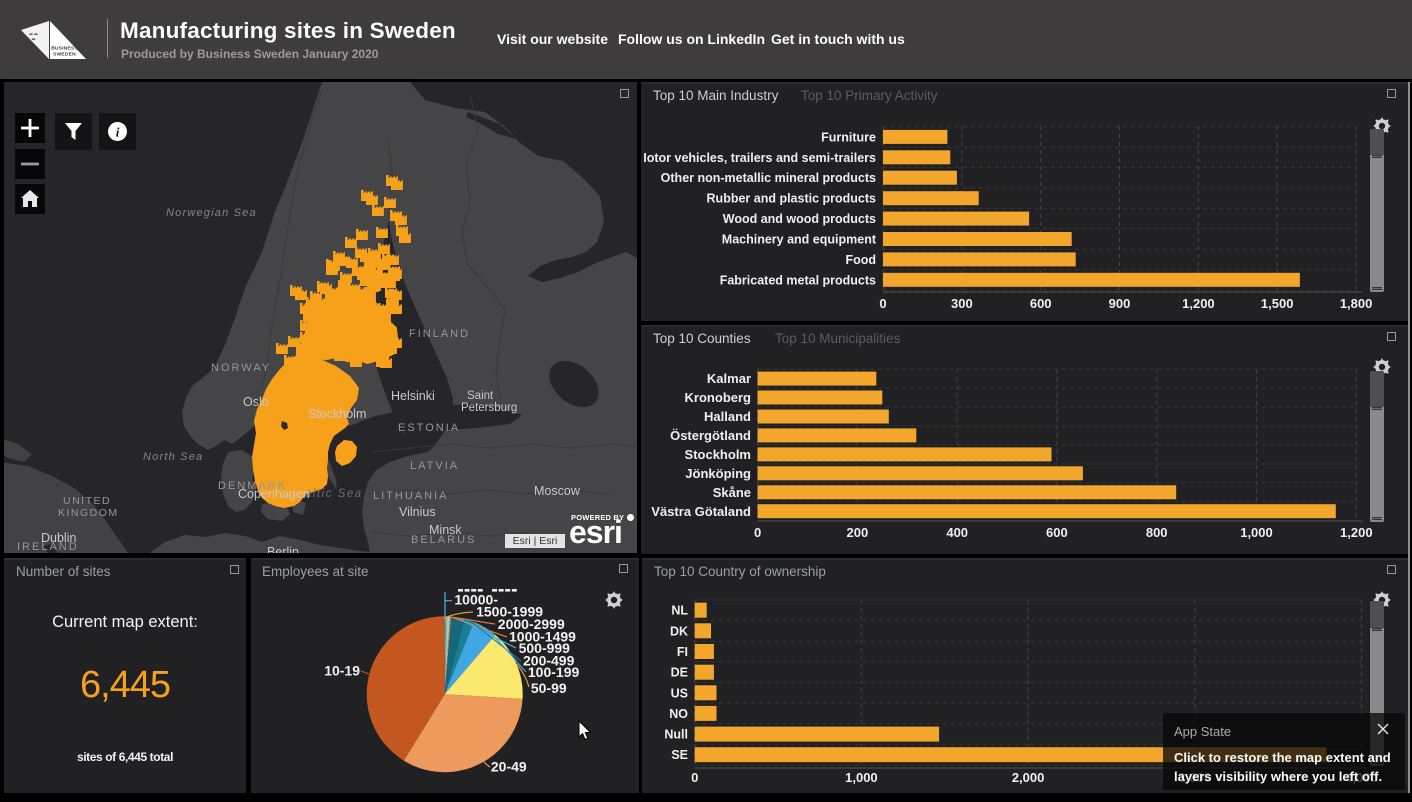 This screenshot has height=802, width=1412. What do you see at coordinates (957, 532) in the screenshot?
I see `svg-text: 400` at bounding box center [957, 532].